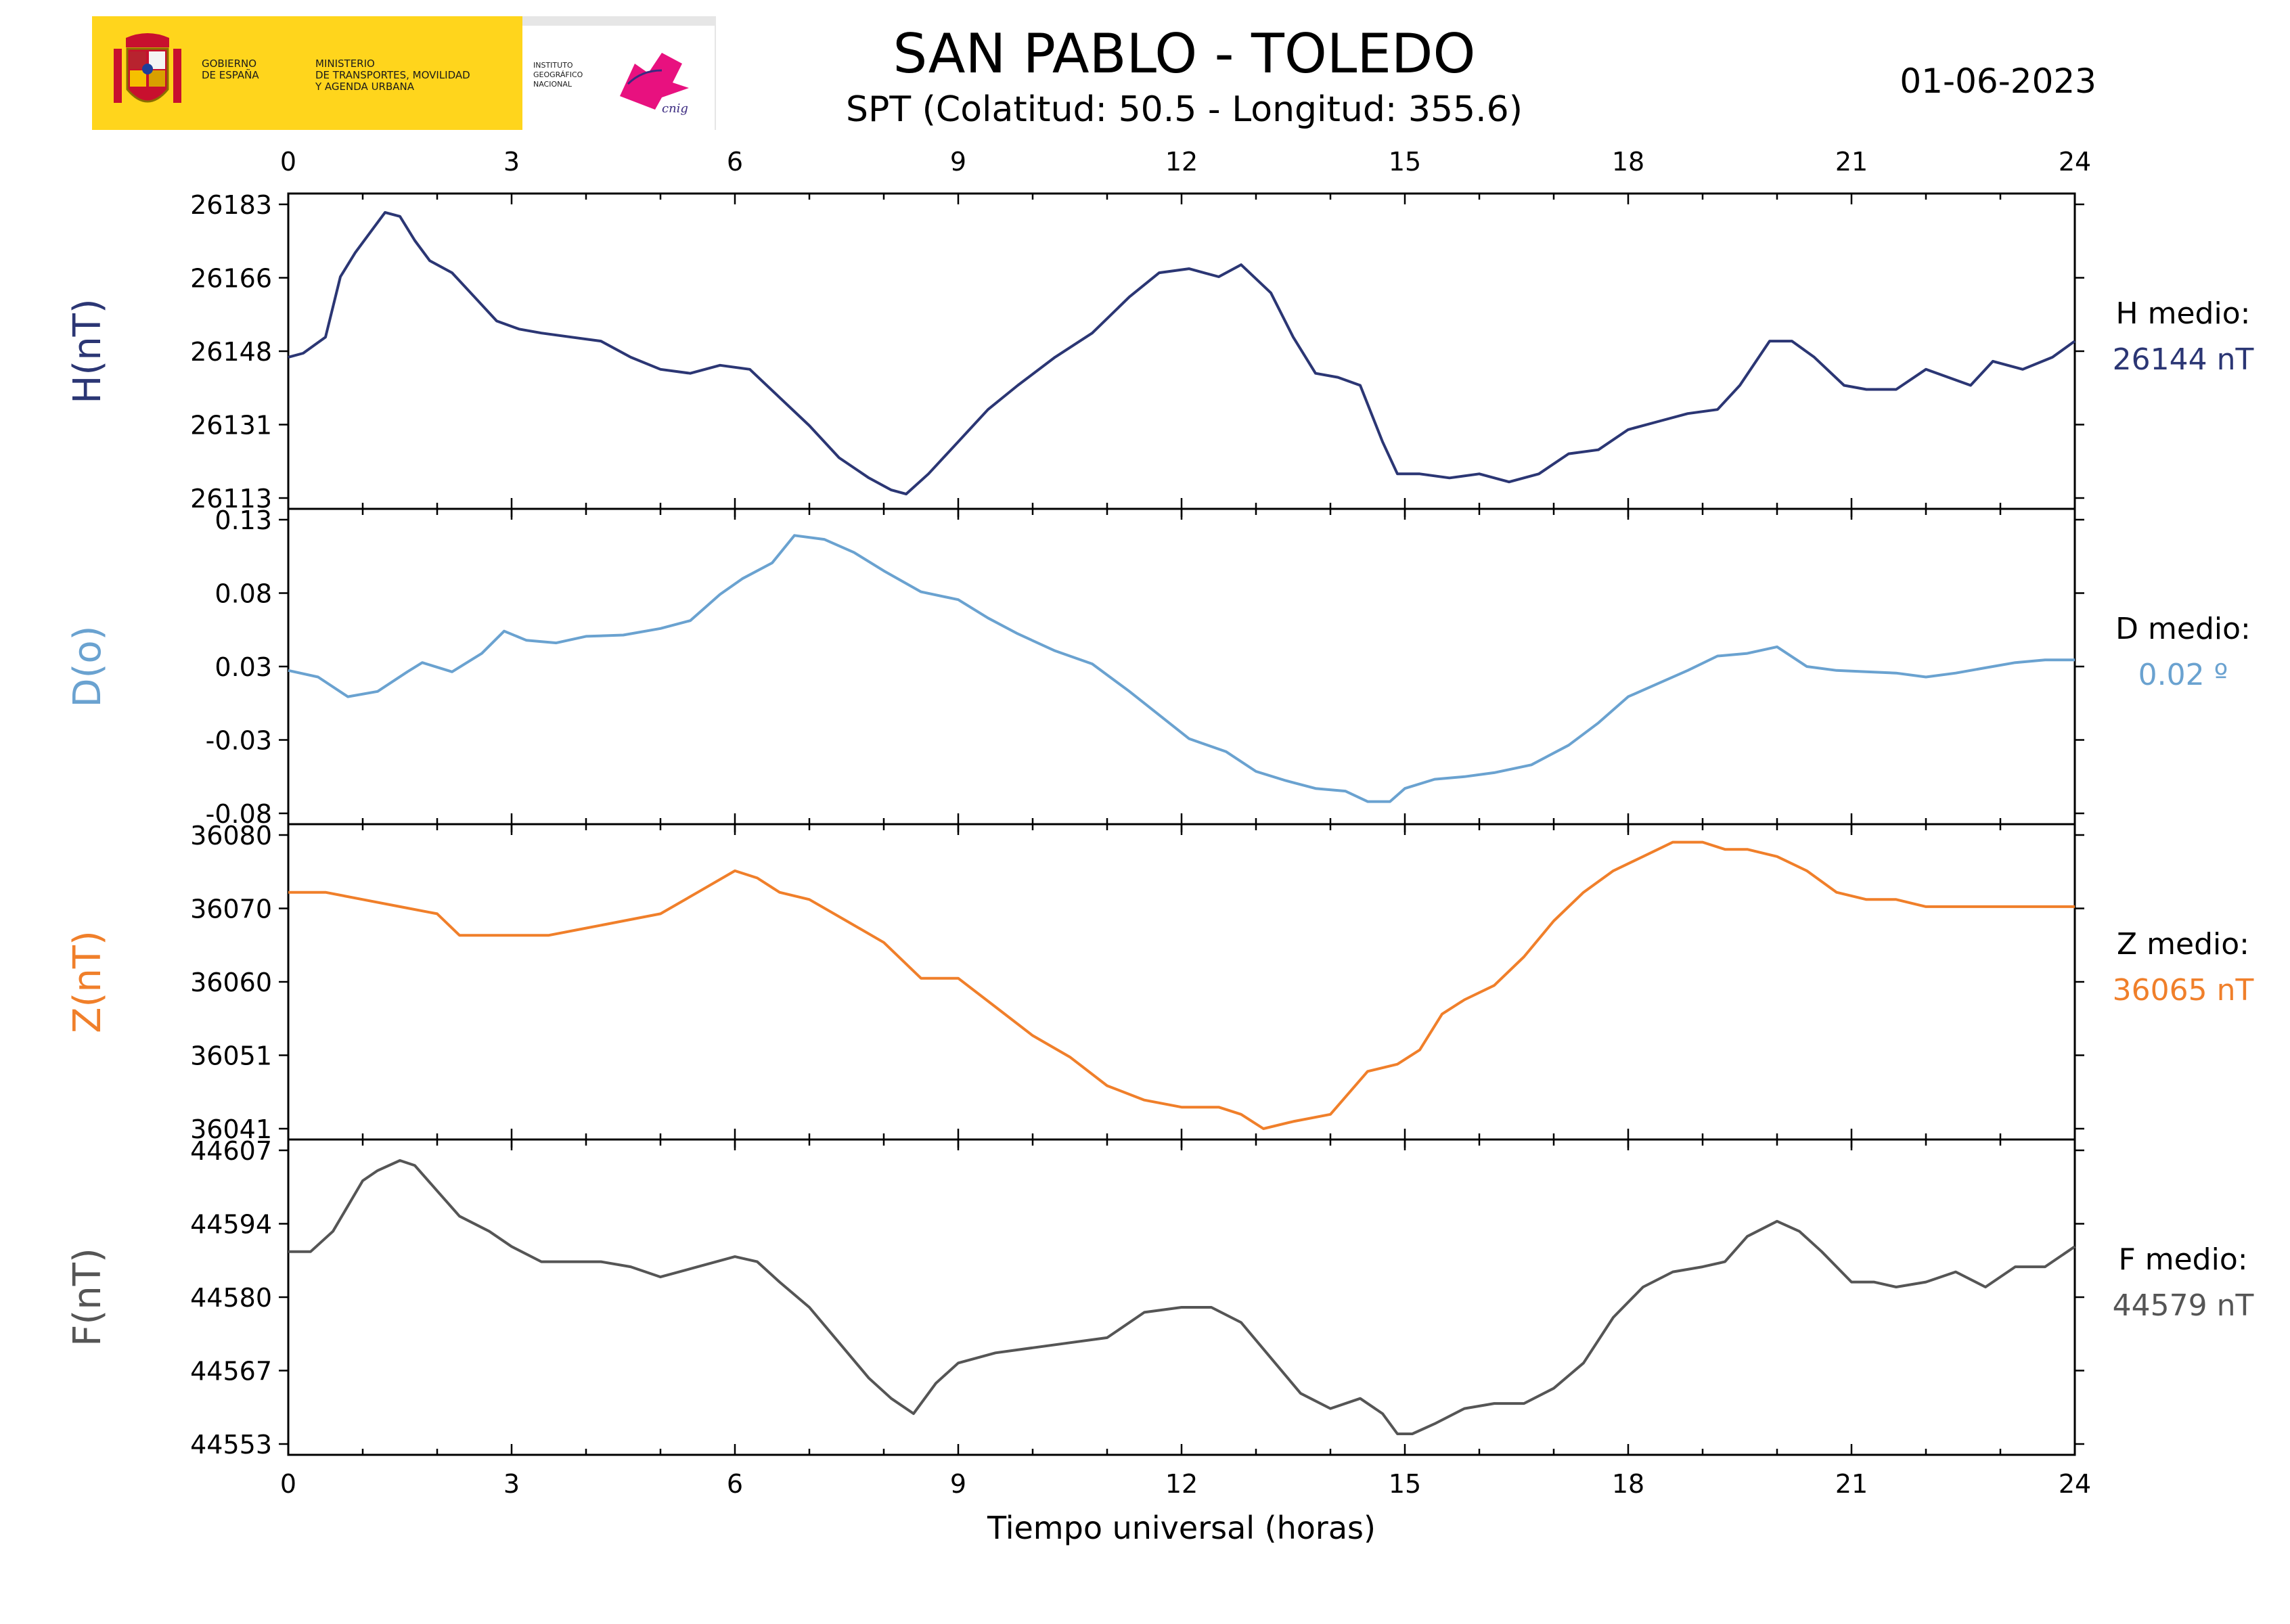  I want to click on mean-value: 26144 nT, so click(2183, 359).